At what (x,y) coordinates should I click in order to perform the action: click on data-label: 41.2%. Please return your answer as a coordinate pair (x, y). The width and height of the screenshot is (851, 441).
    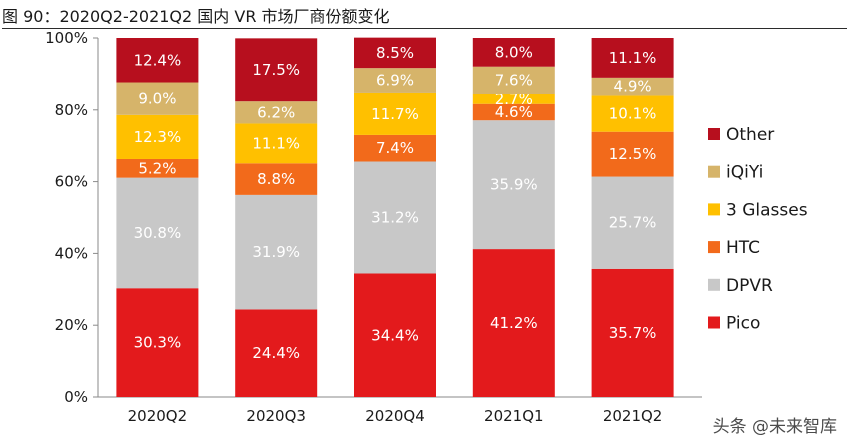
    Looking at the image, I should click on (514, 323).